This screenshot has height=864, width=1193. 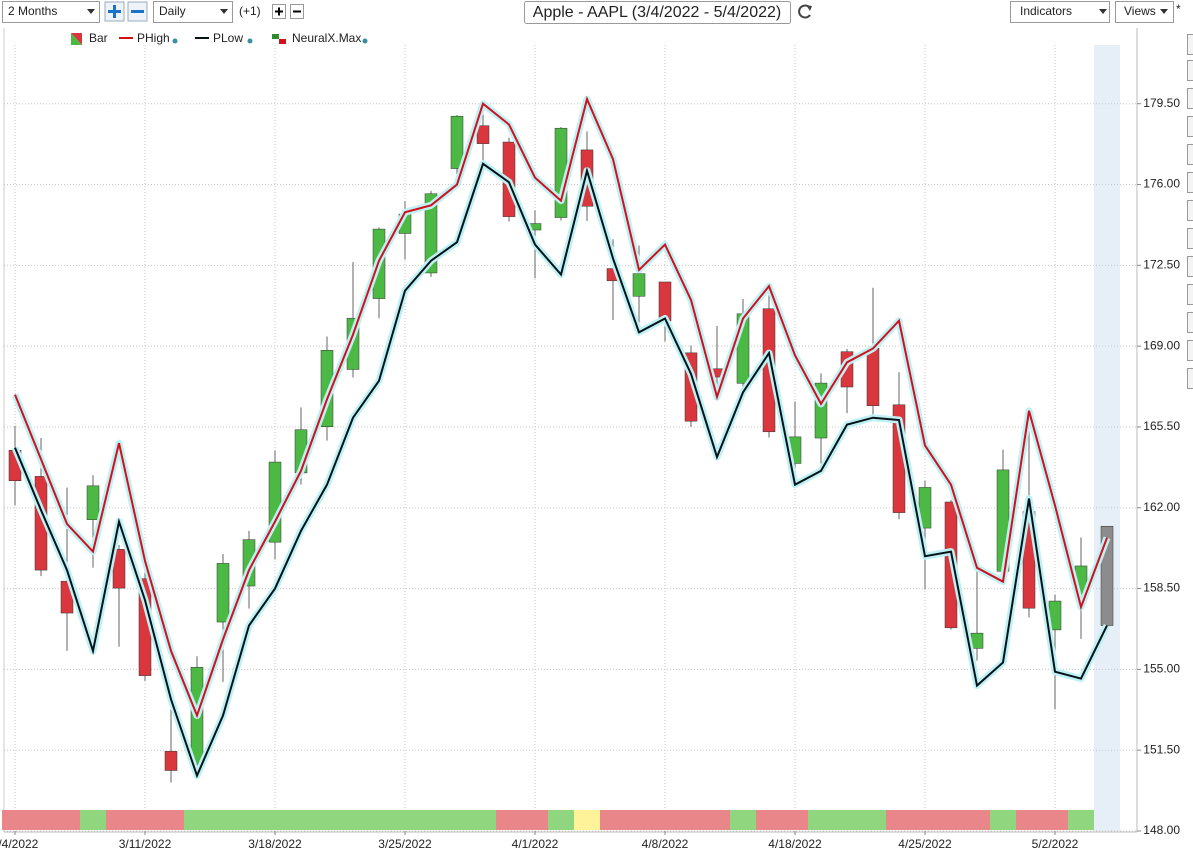 I want to click on chart-title: Apple - AAPL (3/4/2022 - 5/4/2022), so click(x=657, y=12).